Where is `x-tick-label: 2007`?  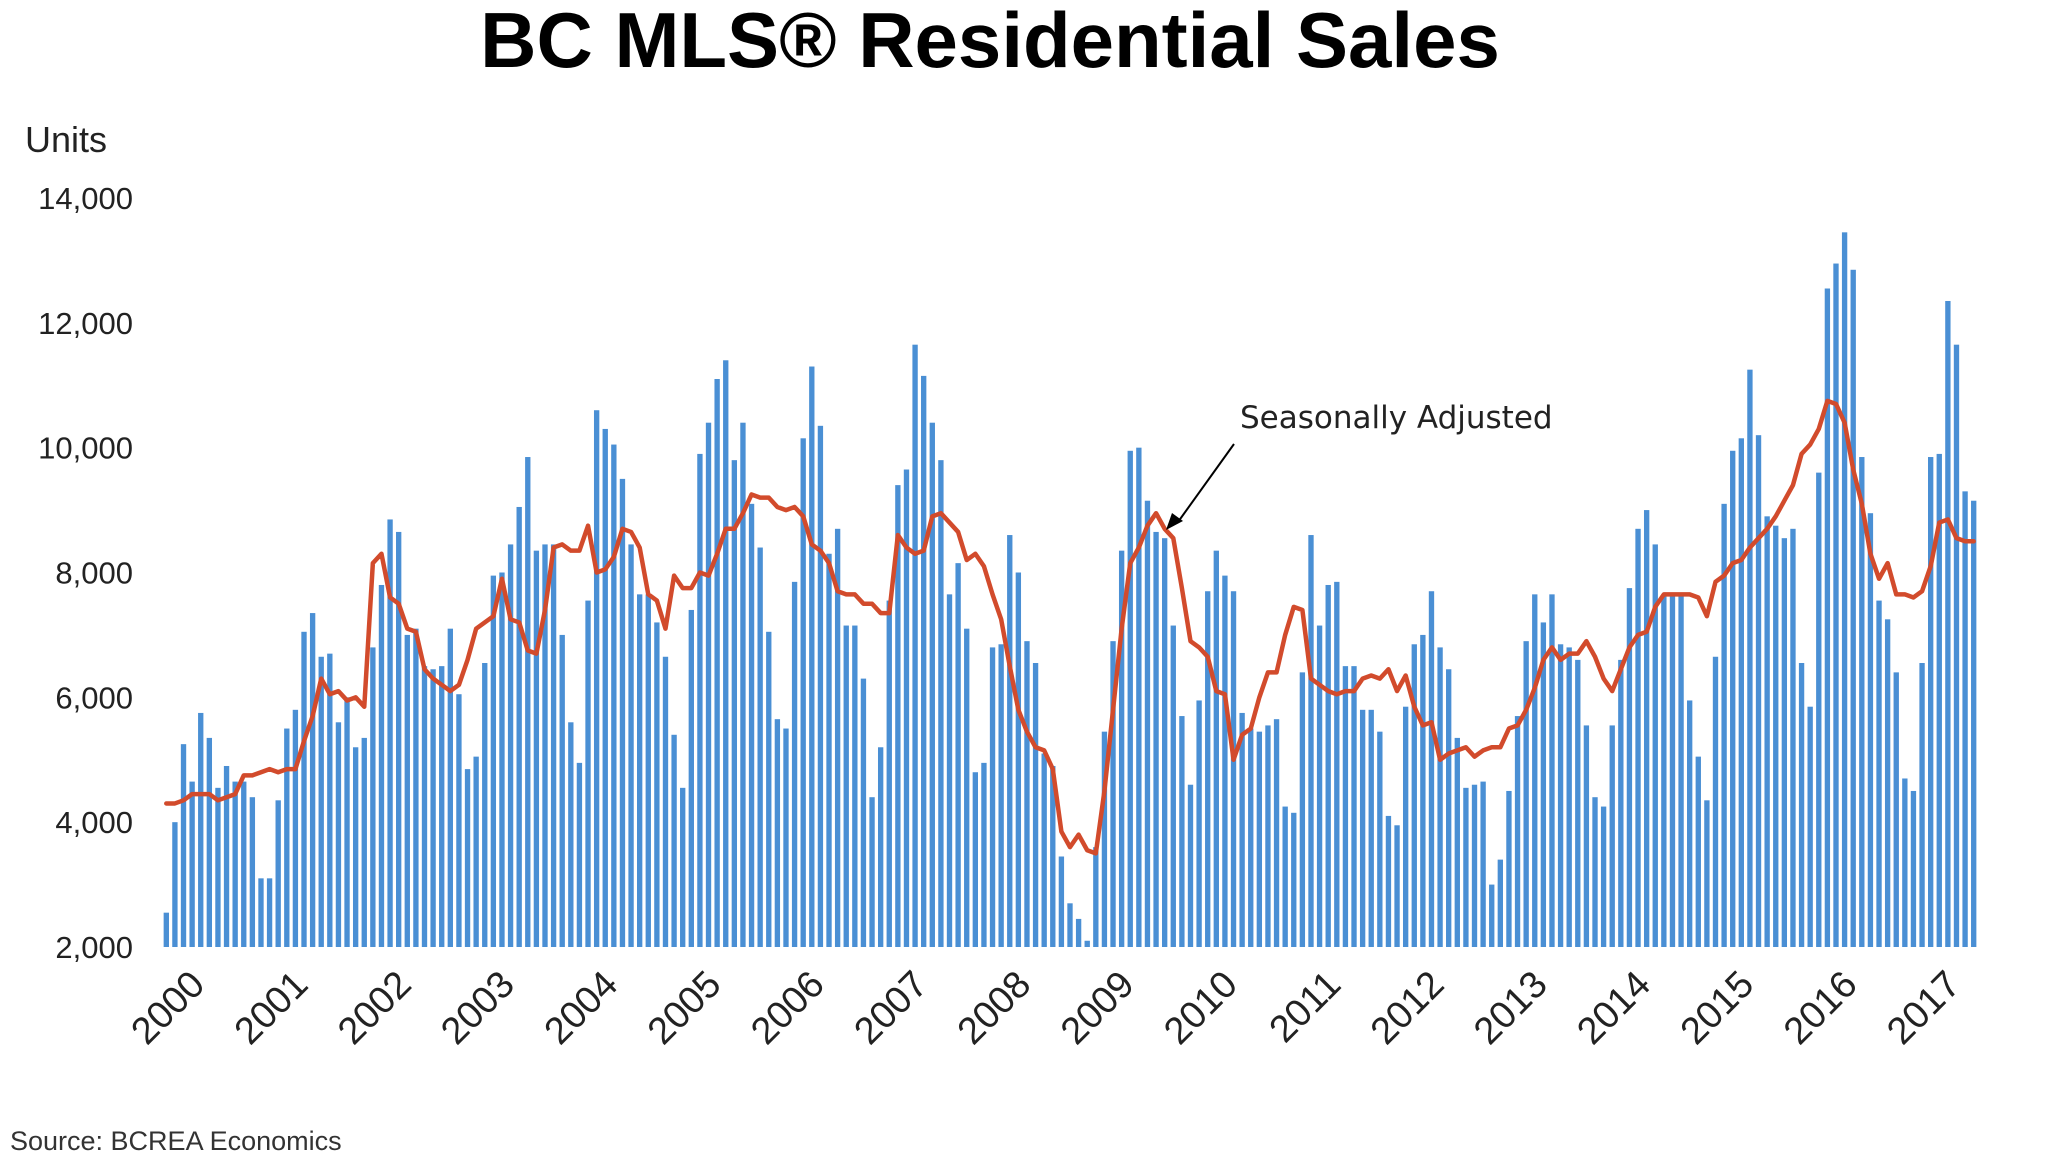 x-tick-label: 2007 is located at coordinates (891, 1007).